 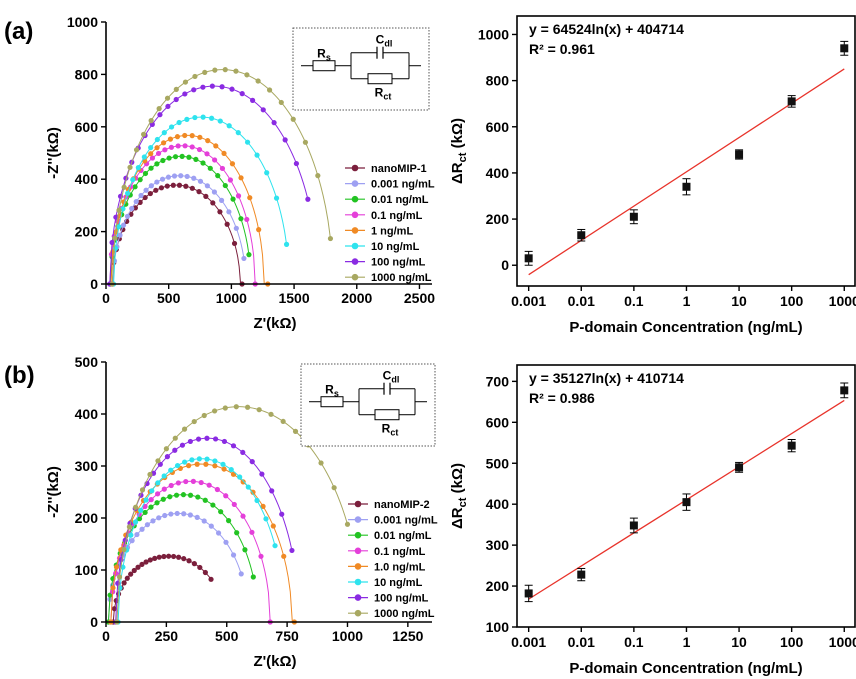 What do you see at coordinates (606, 378) in the screenshot?
I see `fit-equation: y = 35127ln(x) + 410714` at bounding box center [606, 378].